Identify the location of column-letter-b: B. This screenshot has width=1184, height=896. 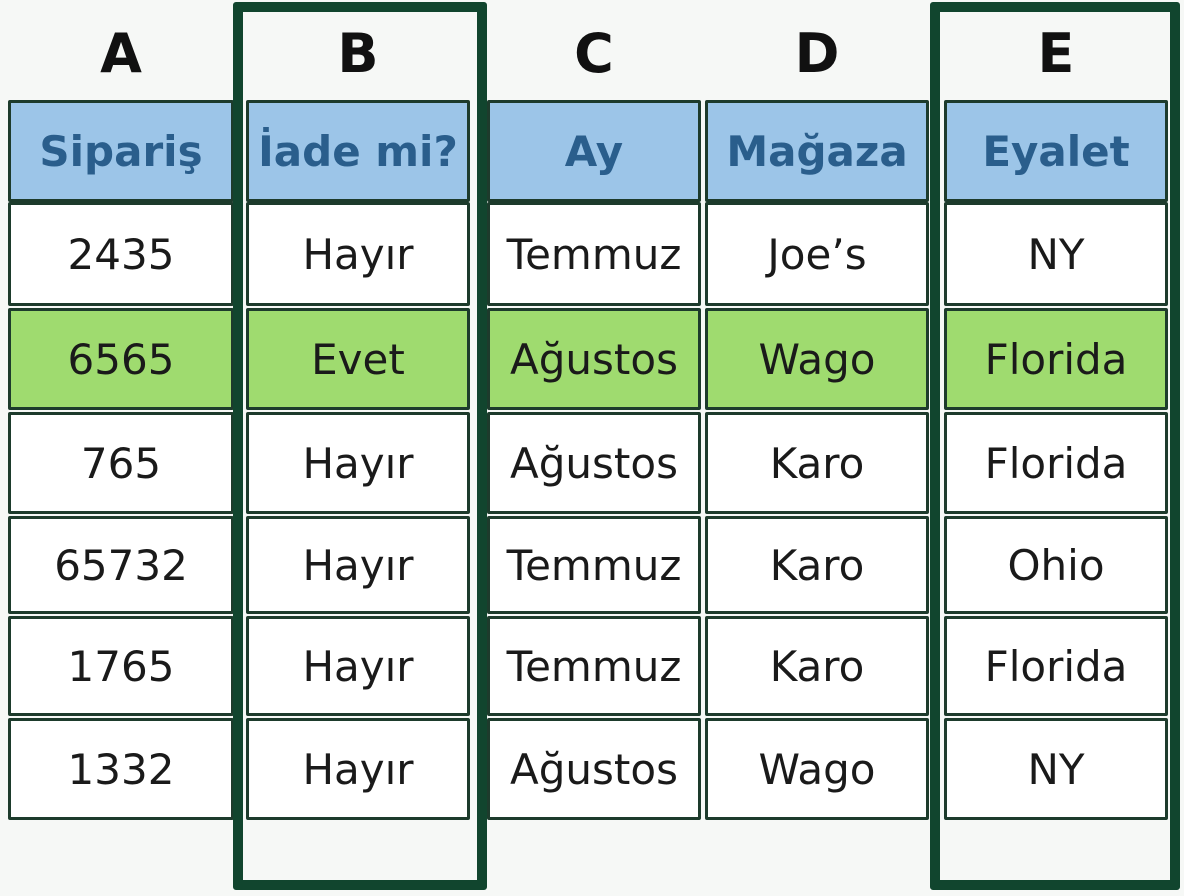
(358, 53).